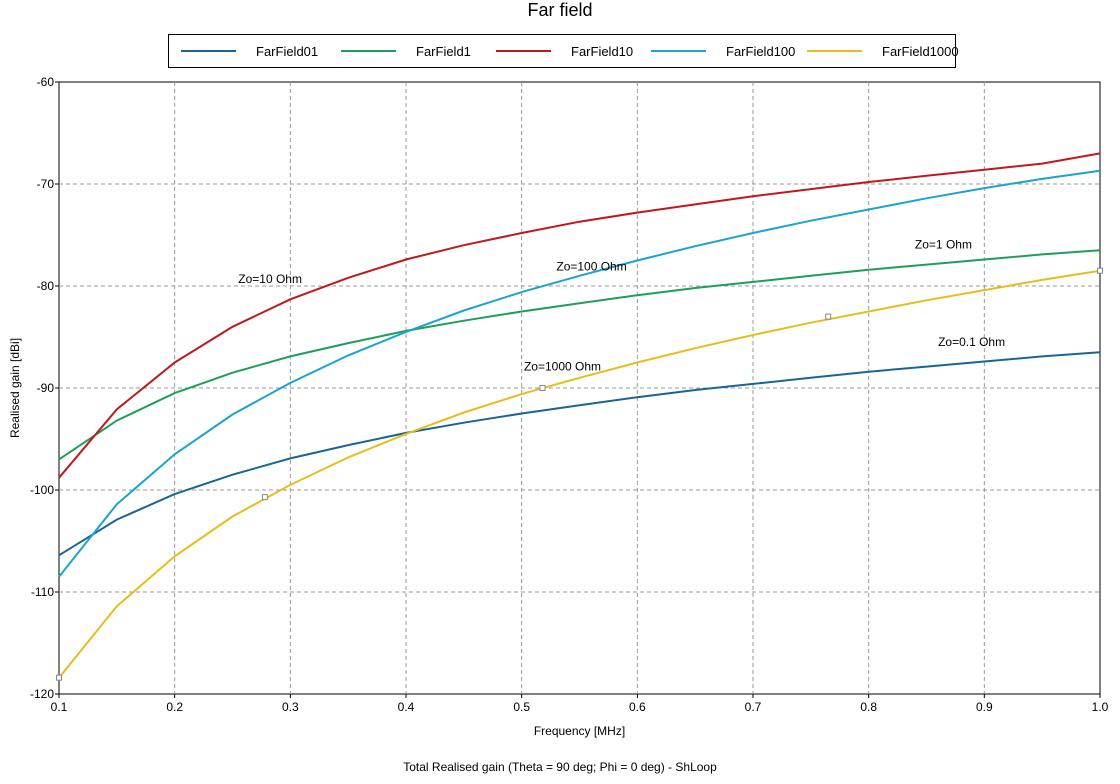  Describe the element at coordinates (971, 342) in the screenshot. I see `curve-annotation: Zo=0.1 Ohm` at that location.